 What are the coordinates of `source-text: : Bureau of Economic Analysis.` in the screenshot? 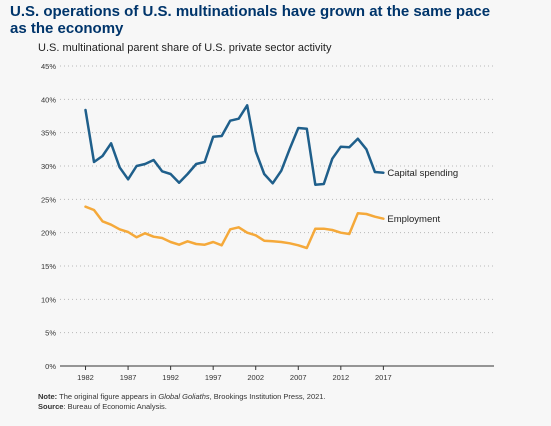 It's located at (115, 406).